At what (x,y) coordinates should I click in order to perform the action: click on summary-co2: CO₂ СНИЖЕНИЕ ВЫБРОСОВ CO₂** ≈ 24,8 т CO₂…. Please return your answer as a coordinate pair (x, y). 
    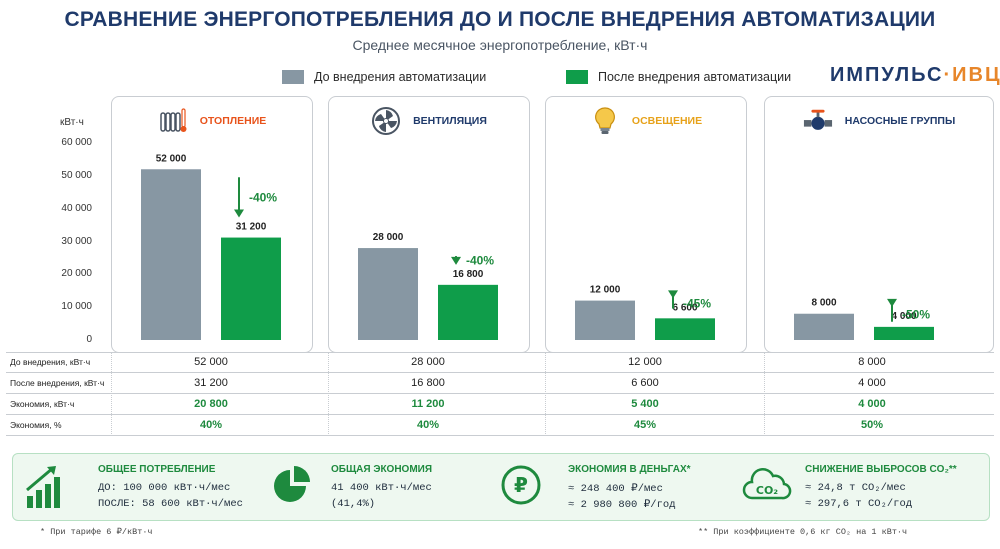
    Looking at the image, I should click on (863, 487).